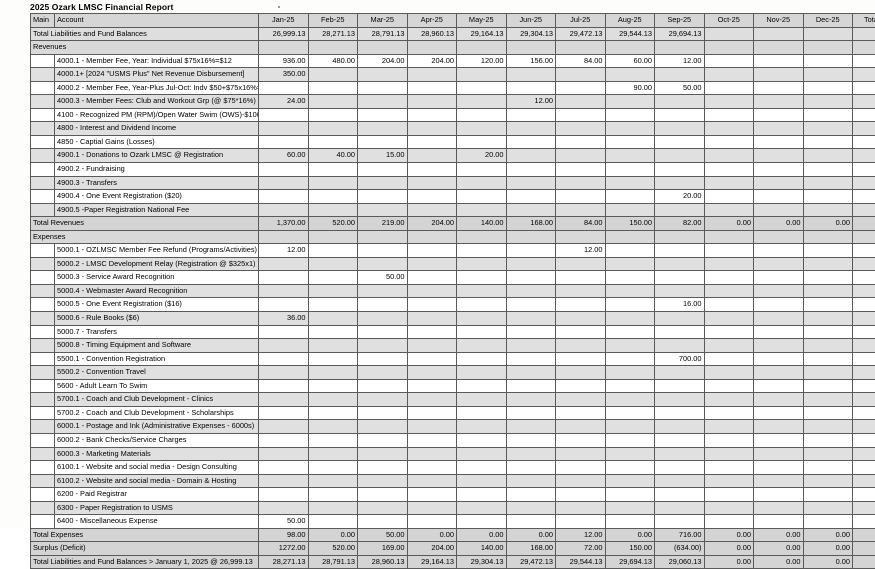  I want to click on column-header-aug-25: Aug-25, so click(630, 21).